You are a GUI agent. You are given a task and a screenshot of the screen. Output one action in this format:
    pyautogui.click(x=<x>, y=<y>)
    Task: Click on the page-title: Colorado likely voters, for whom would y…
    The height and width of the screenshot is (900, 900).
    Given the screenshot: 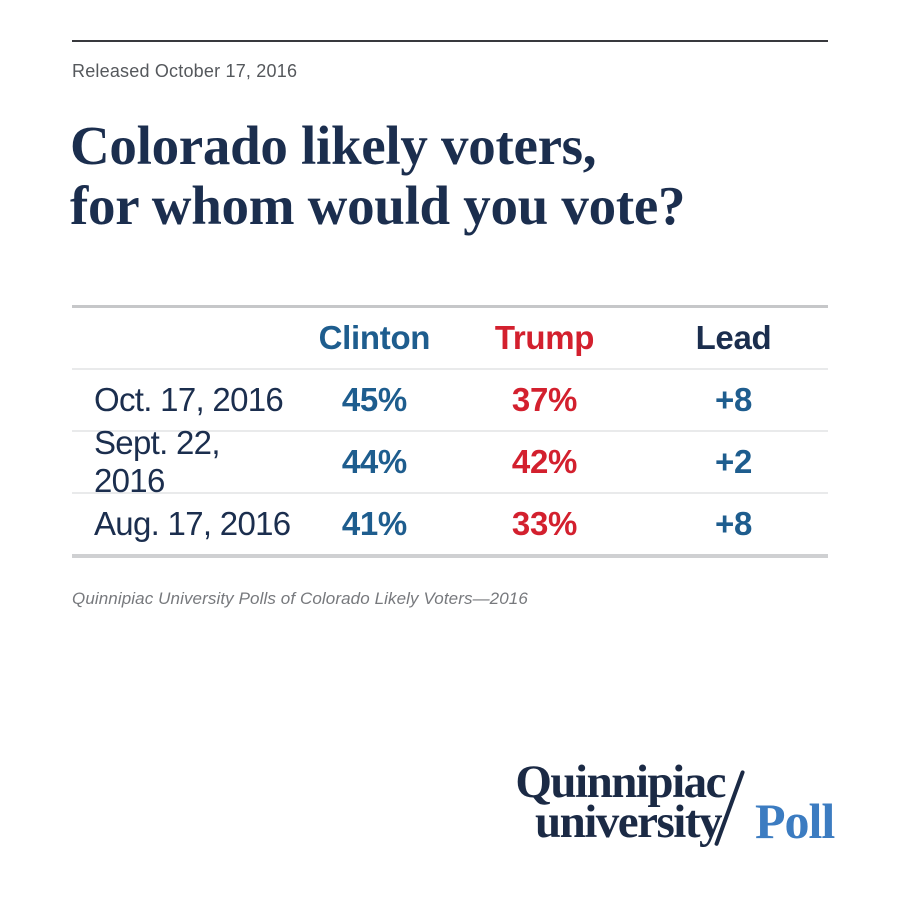 What is the action you would take?
    pyautogui.click(x=377, y=176)
    